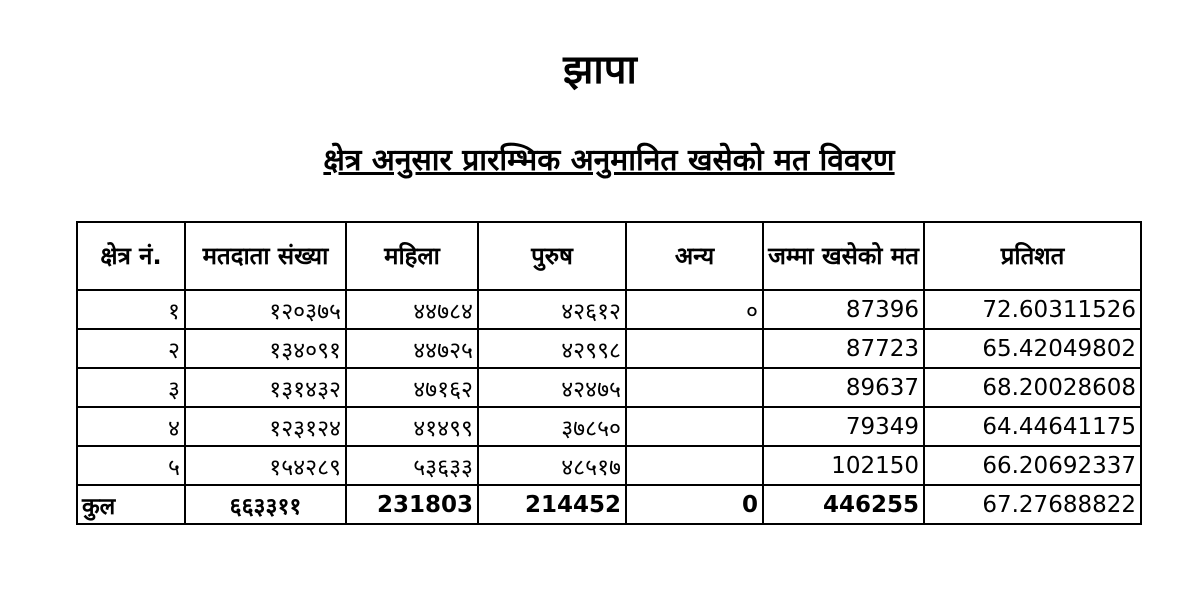  I want to click on total-constituency: कुल, so click(131, 504).